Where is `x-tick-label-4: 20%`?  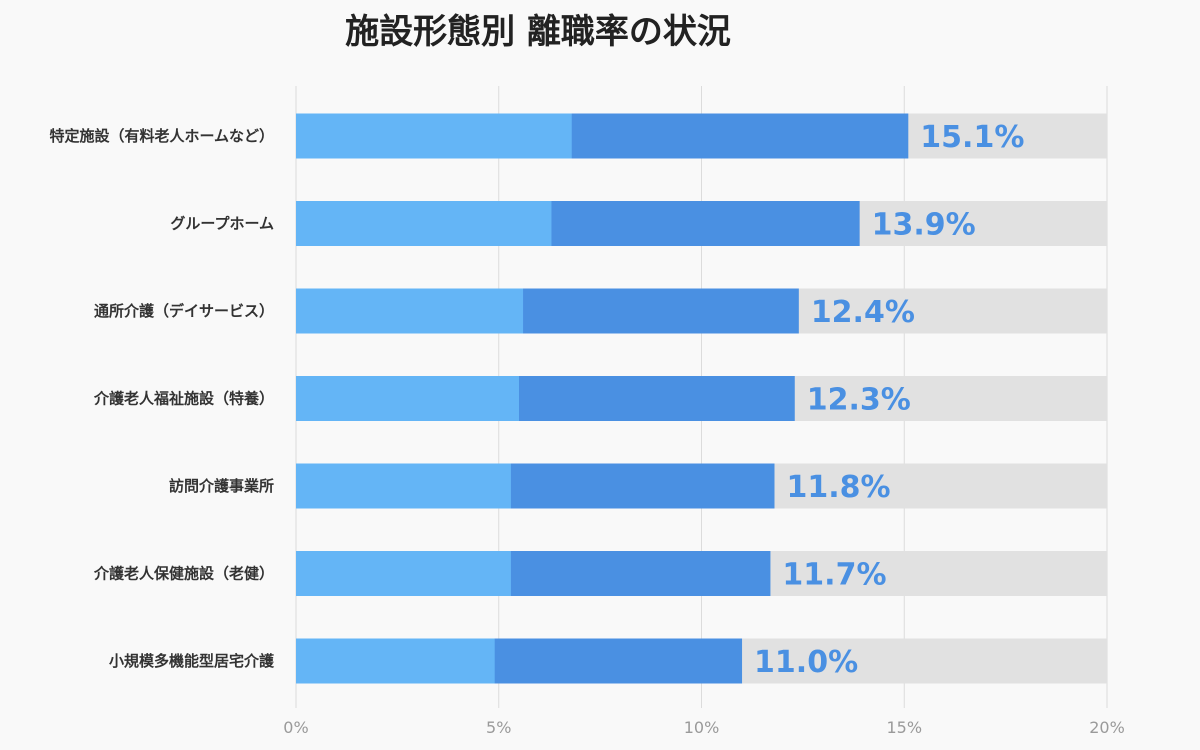
x-tick-label-4: 20% is located at coordinates (1107, 727).